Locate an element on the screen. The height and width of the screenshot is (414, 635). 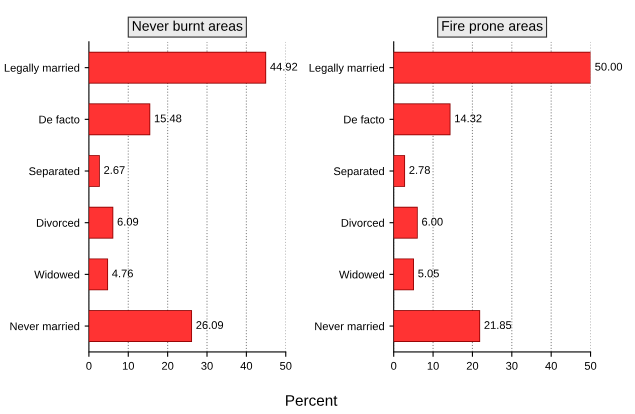
data-label: 6.00 is located at coordinates (432, 222).